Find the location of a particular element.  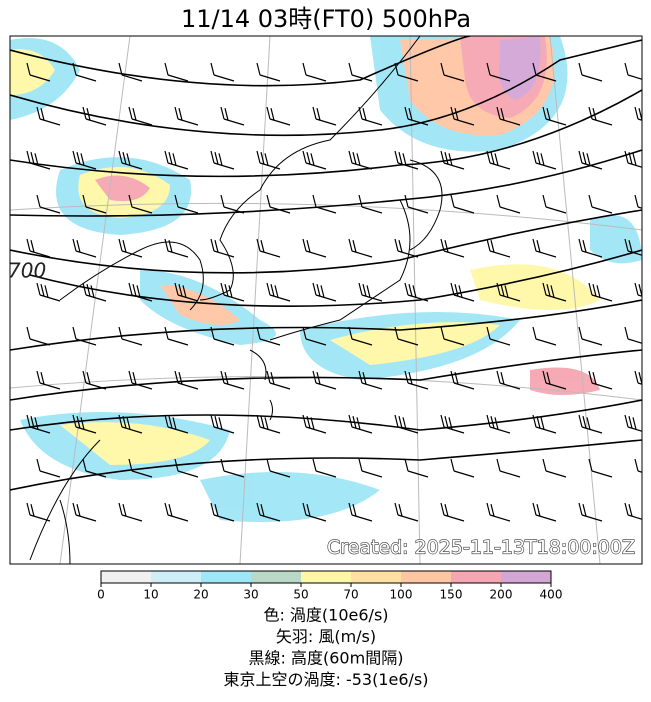

colorbar-frame is located at coordinates (326, 577).